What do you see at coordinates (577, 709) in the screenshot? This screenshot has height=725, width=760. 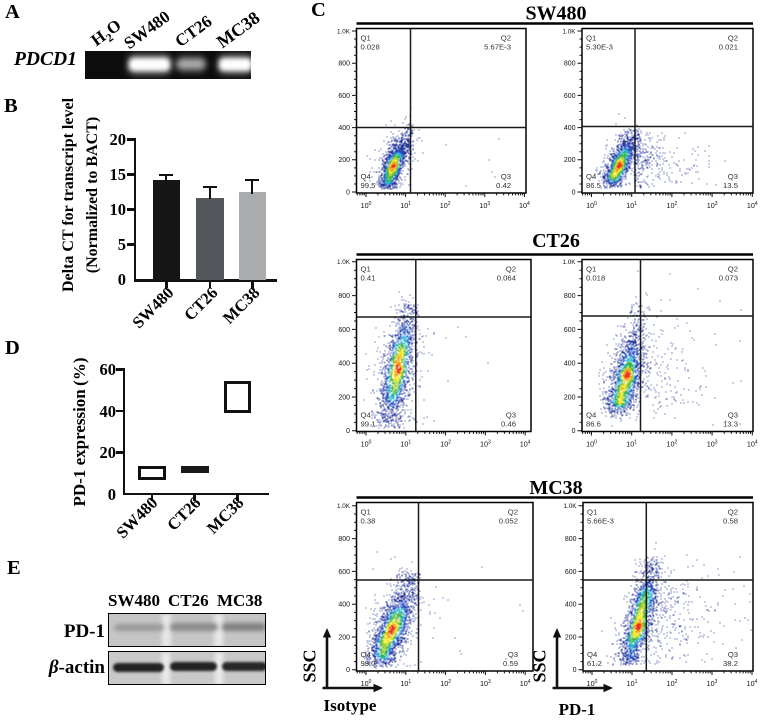 I see `svg-text: PD-1` at bounding box center [577, 709].